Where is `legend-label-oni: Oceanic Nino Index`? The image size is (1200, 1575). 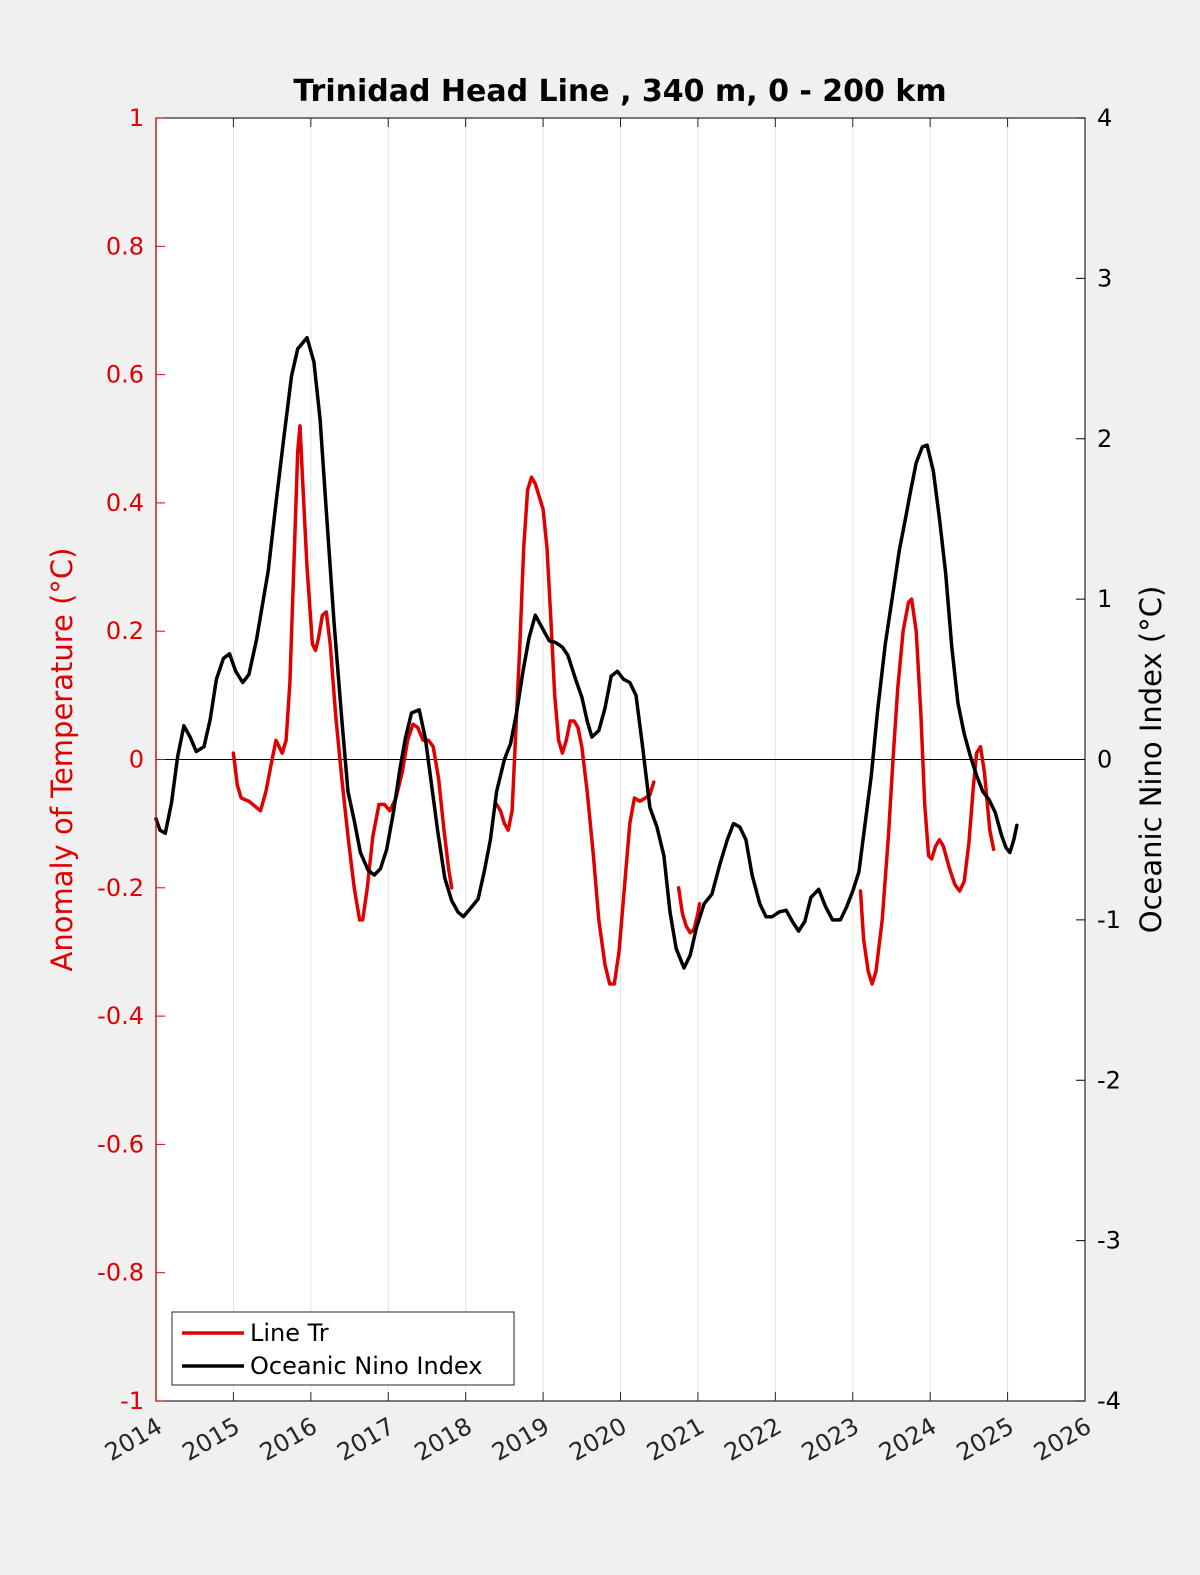
legend-label-oni: Oceanic Nino Index is located at coordinates (366, 1366).